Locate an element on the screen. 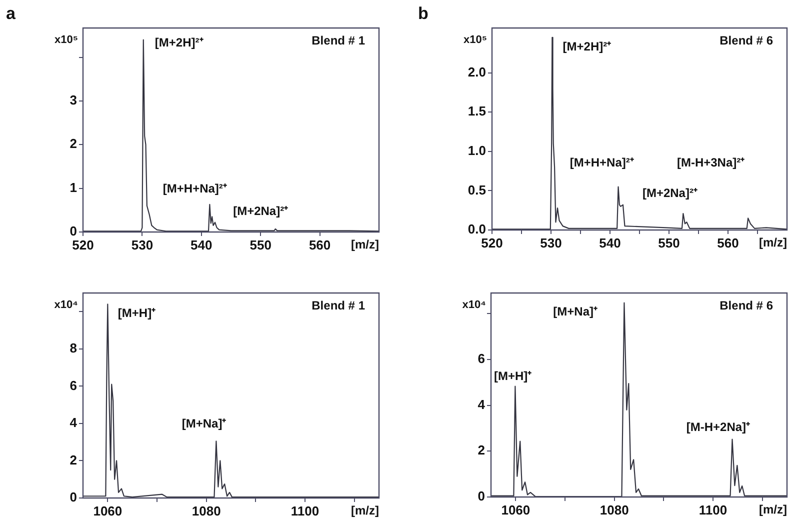 The height and width of the screenshot is (523, 792). annotation: [M-H+2Na]⁺ is located at coordinates (718, 427).